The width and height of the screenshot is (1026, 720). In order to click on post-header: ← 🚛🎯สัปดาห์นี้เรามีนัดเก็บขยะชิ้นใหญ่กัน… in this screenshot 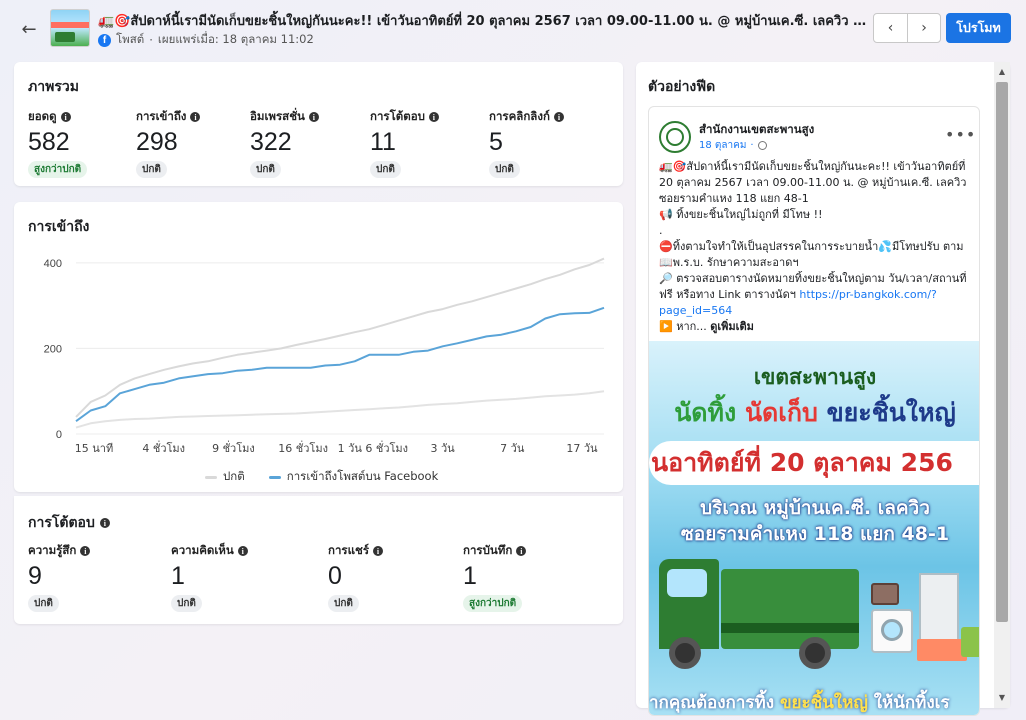, I will do `click(513, 29)`.